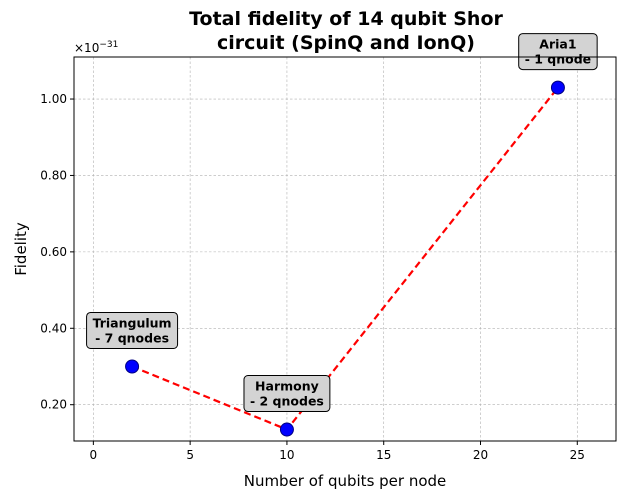 Image resolution: width=626 pixels, height=499 pixels. I want to click on annotation-text: Aria1, so click(557, 44).